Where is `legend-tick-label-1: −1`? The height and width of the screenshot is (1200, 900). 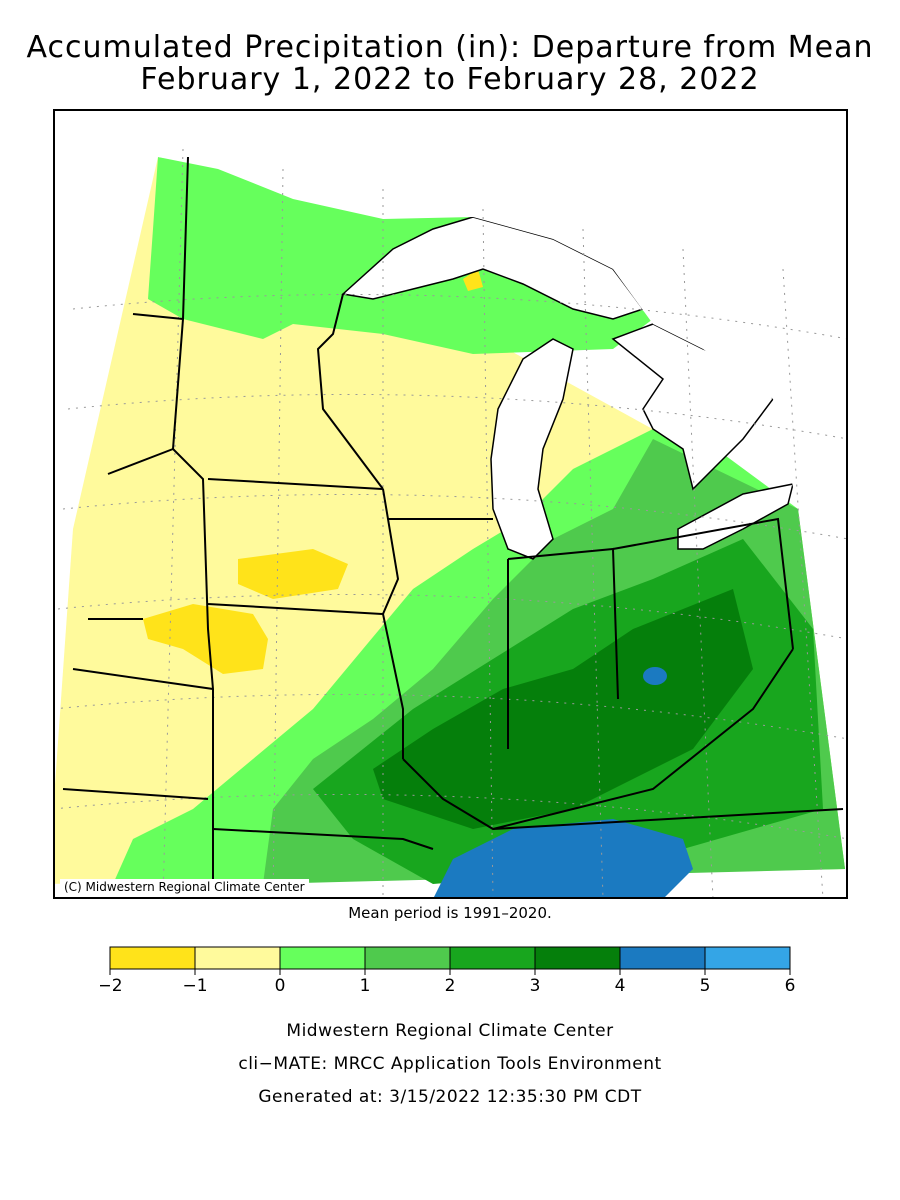
legend-tick-label-1: −1 is located at coordinates (194, 986).